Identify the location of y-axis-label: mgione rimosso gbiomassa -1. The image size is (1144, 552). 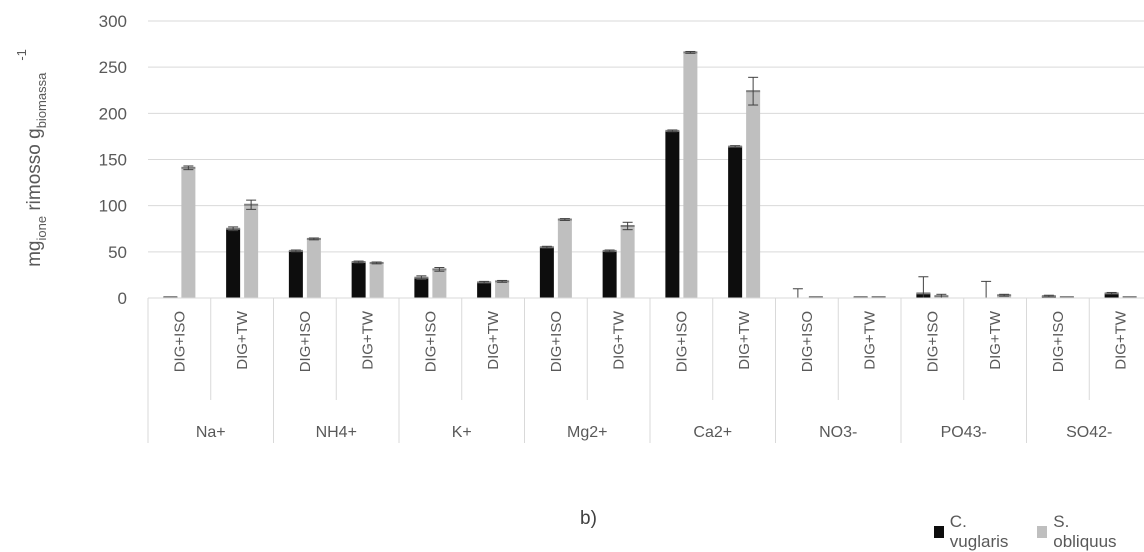
(31, 158).